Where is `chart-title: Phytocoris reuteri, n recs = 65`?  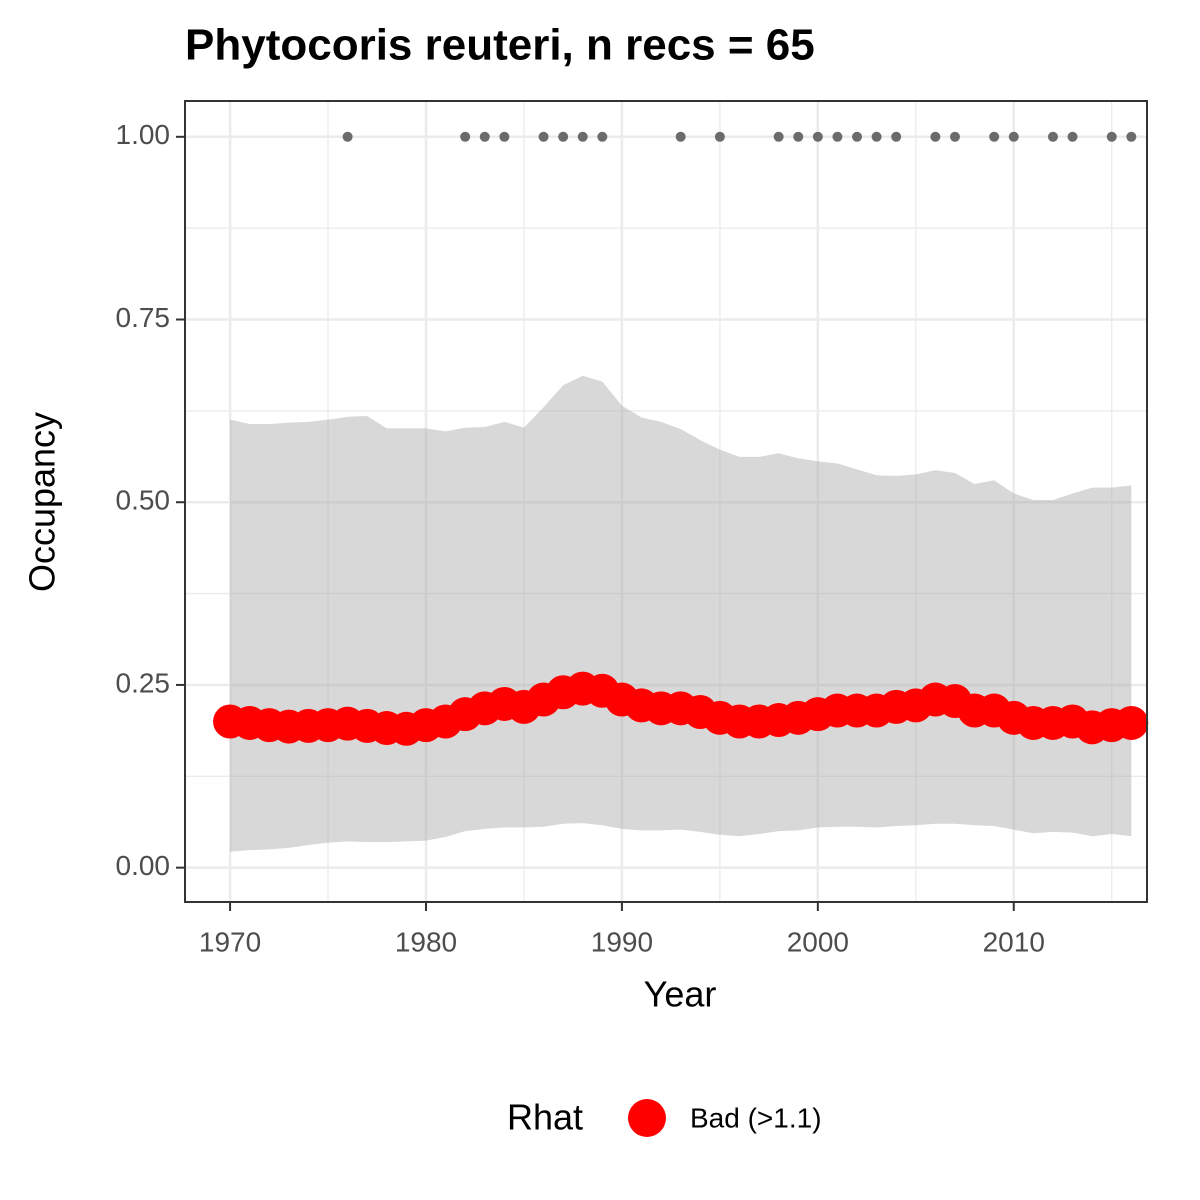
chart-title: Phytocoris reuteri, n recs = 65 is located at coordinates (500, 45).